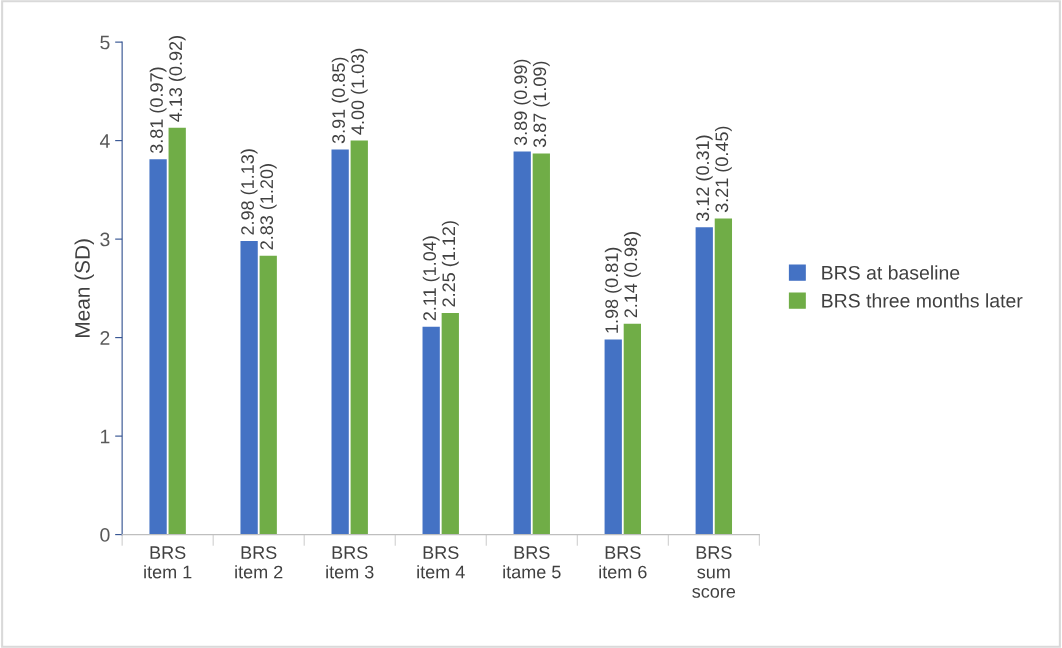 This screenshot has width=1062, height=648. Describe the element at coordinates (259, 562) in the screenshot. I see `x-tick-label: BRS item 2` at that location.